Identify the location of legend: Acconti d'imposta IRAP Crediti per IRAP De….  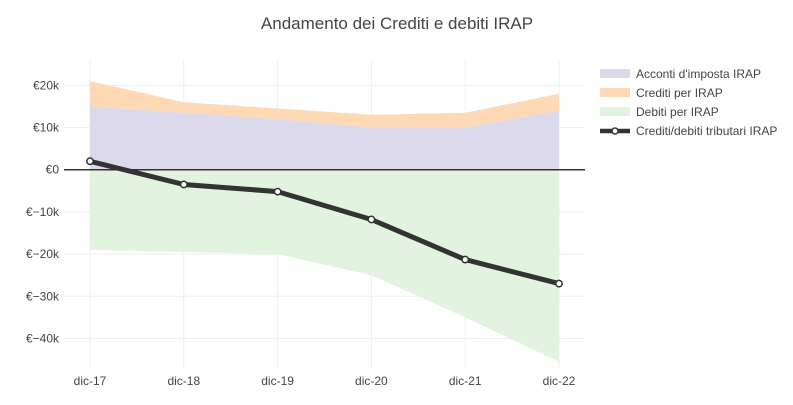
(688, 102).